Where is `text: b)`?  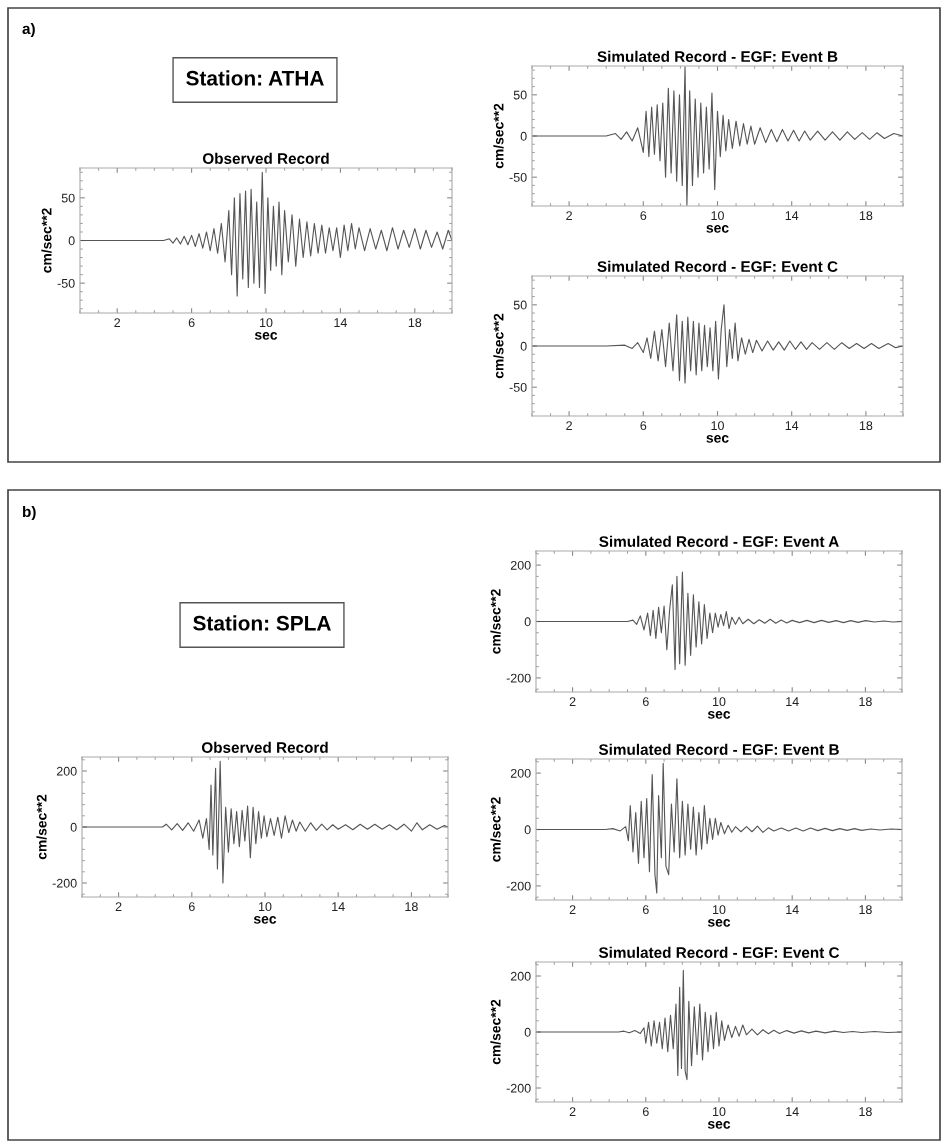 text: b) is located at coordinates (29, 513).